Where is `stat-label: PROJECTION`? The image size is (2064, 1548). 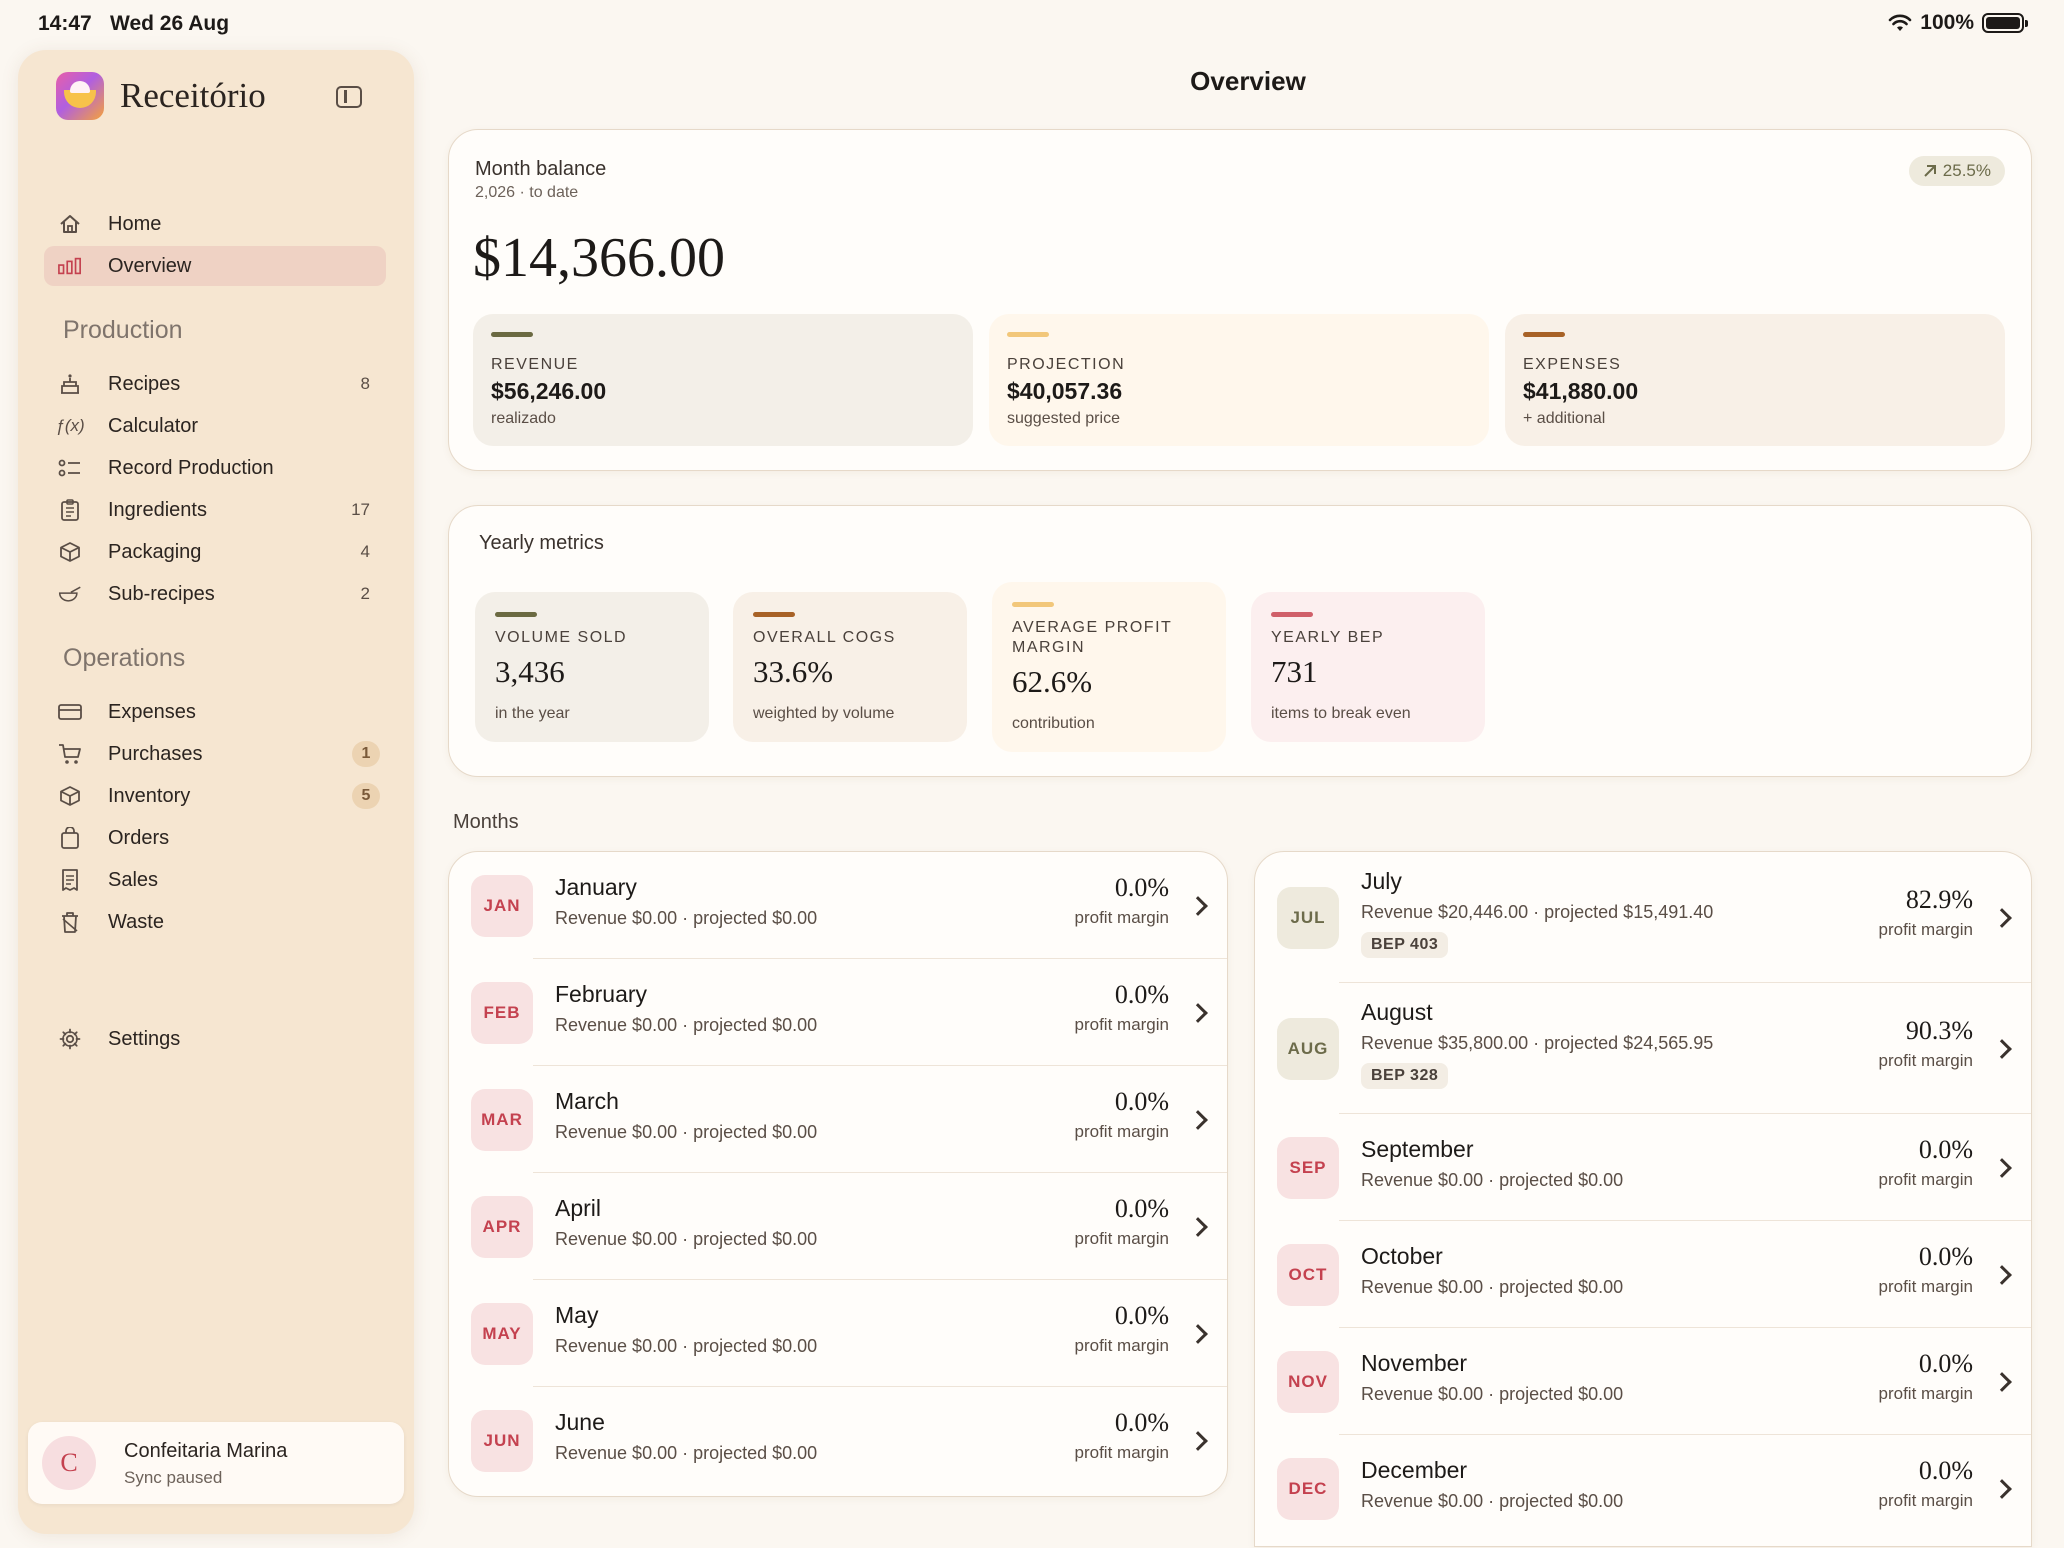 stat-label: PROJECTION is located at coordinates (1066, 364).